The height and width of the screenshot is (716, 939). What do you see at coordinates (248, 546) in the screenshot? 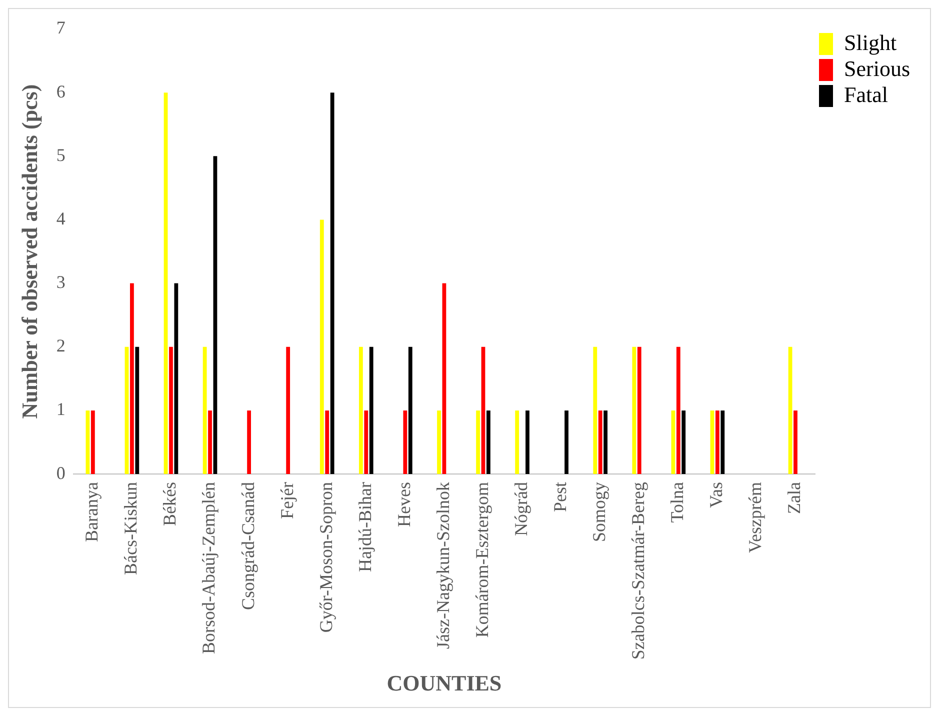
I see `x-tick-label: Csongrád-Csanád` at bounding box center [248, 546].